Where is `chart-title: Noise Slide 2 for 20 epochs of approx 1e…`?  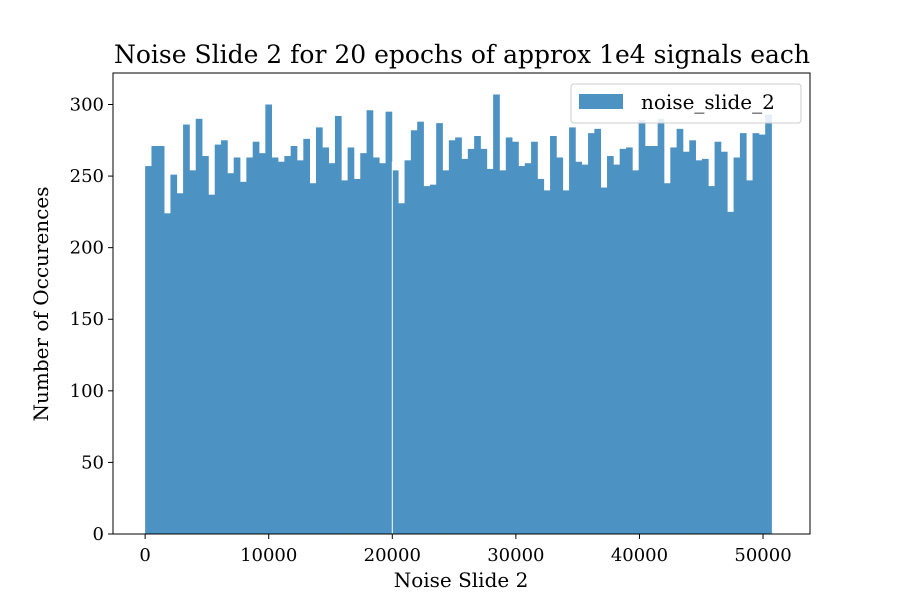 chart-title: Noise Slide 2 for 20 epochs of approx 1e… is located at coordinates (462, 54).